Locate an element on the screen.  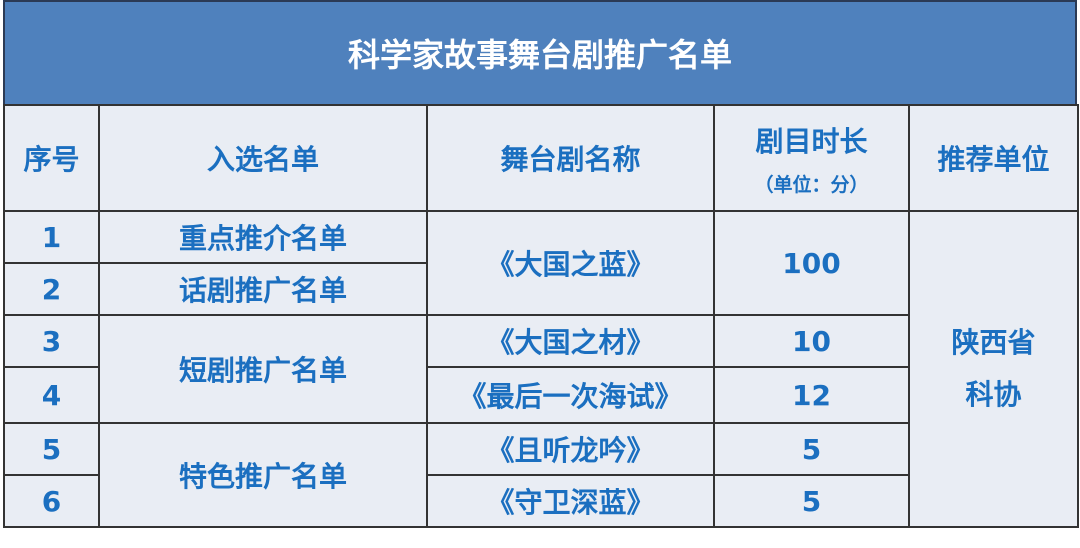
header-play: 舞台剧名称 is located at coordinates (570, 158).